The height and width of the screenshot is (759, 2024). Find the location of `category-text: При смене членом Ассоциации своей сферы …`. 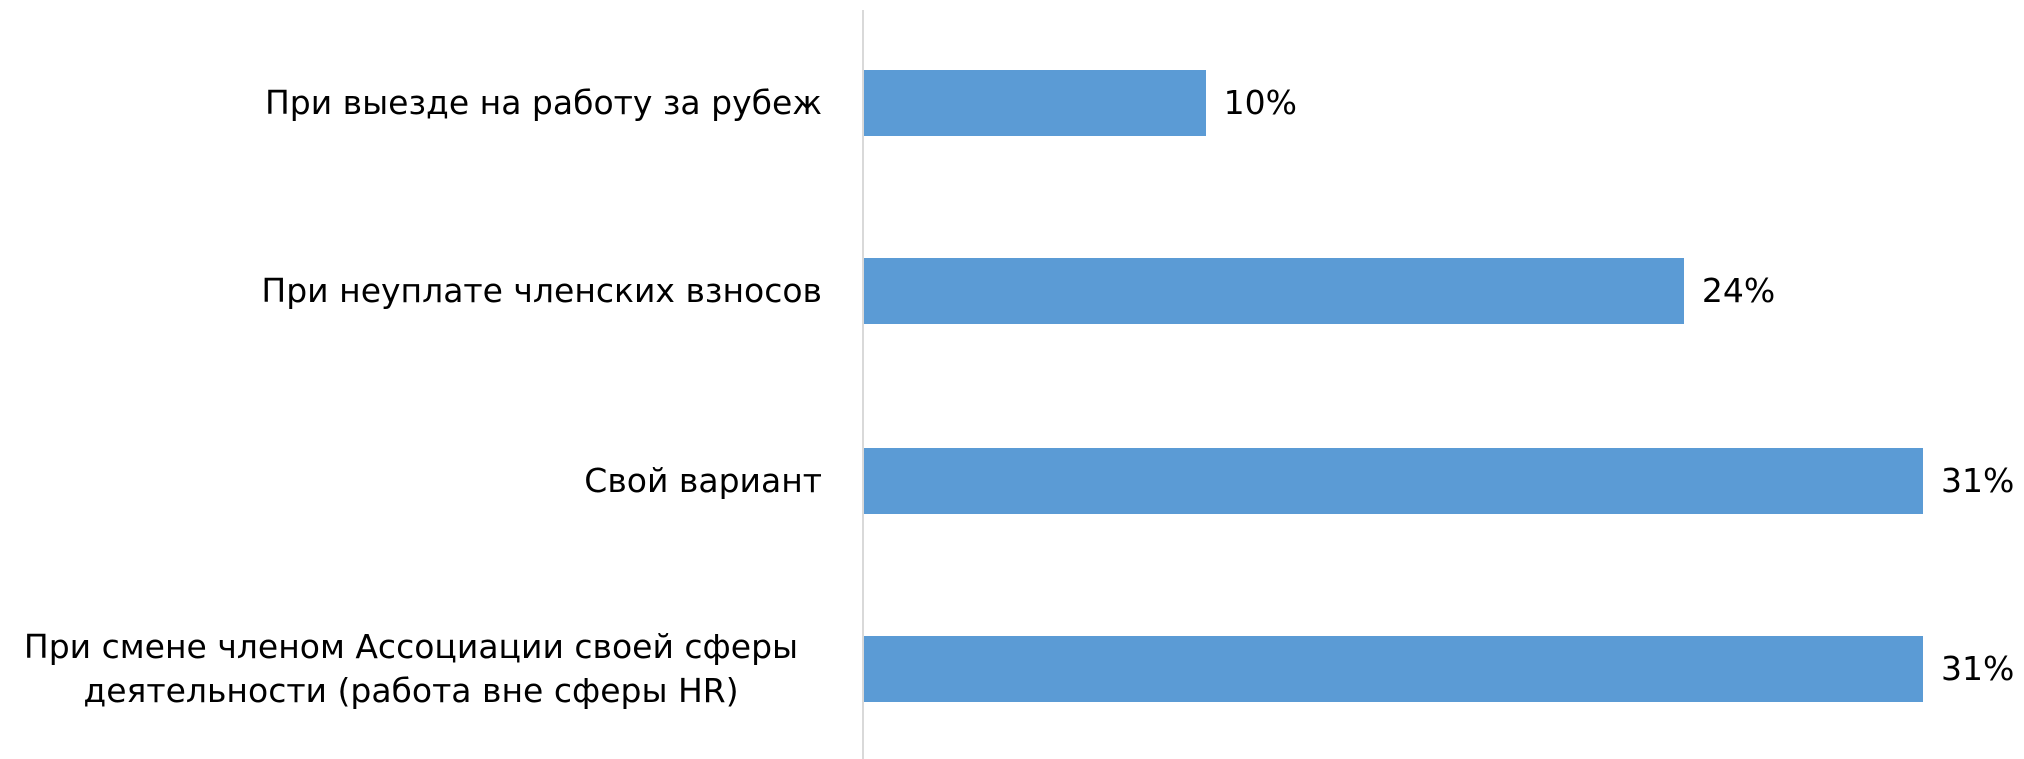

category-text: При смене членом Ассоциации своей сферы … is located at coordinates (411, 668).